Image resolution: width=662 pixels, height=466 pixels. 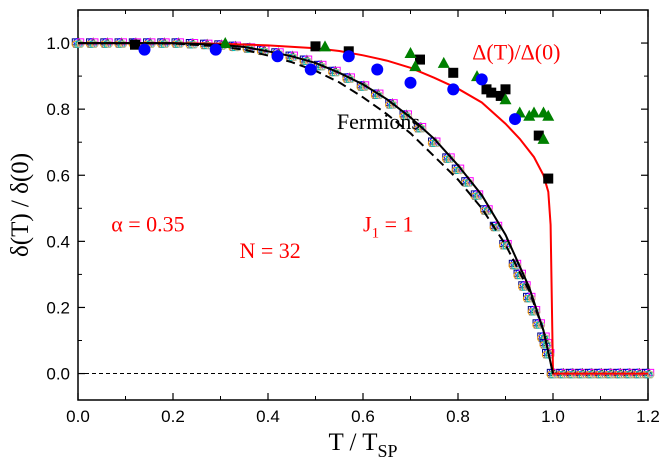 I want to click on y-tick-label: 0.0, so click(x=58, y=374).